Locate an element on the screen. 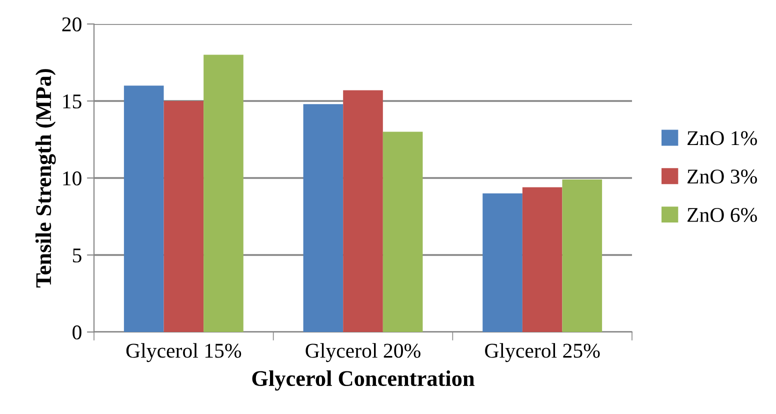 The width and height of the screenshot is (776, 414). x-axis-title: Glycerol Concentration is located at coordinates (363, 380).